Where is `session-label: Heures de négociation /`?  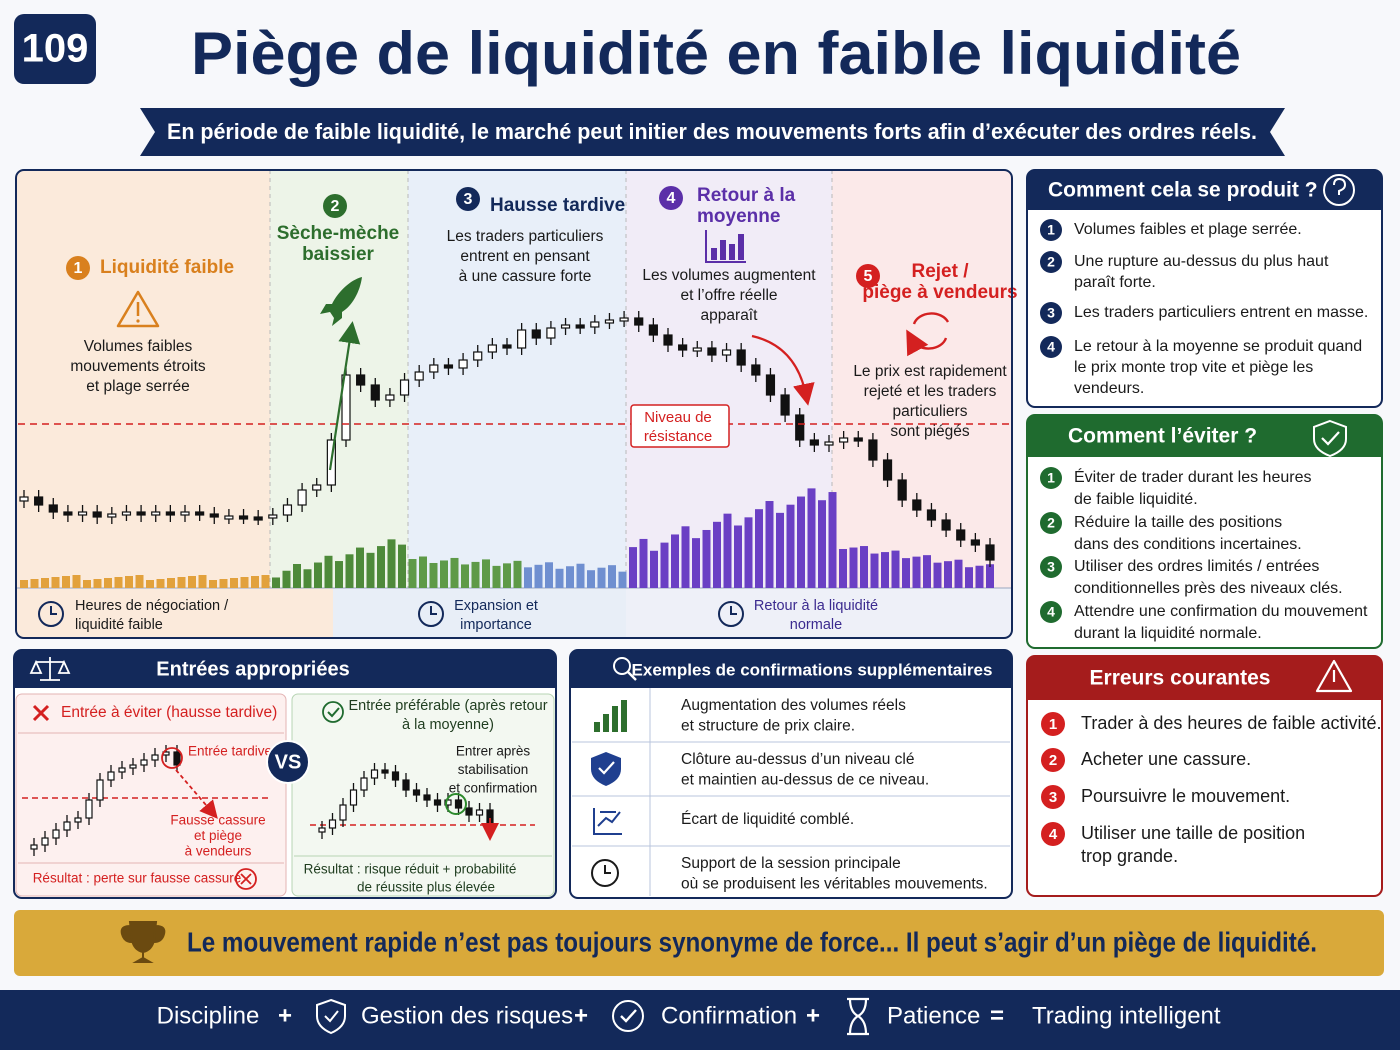
session-label: Heures de négociation / is located at coordinates (152, 606).